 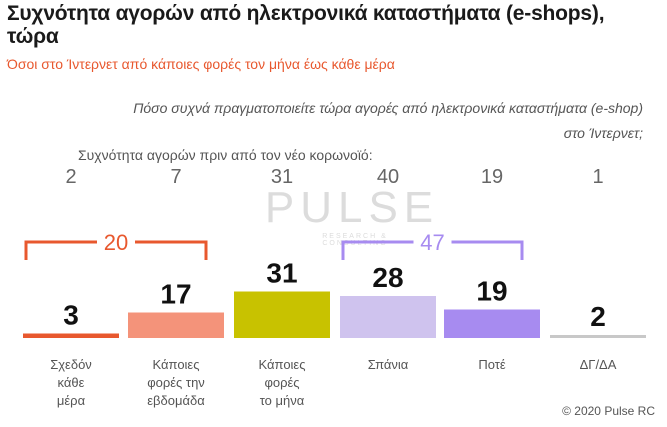 What do you see at coordinates (116, 242) in the screenshot?
I see `group-total-label: 20` at bounding box center [116, 242].